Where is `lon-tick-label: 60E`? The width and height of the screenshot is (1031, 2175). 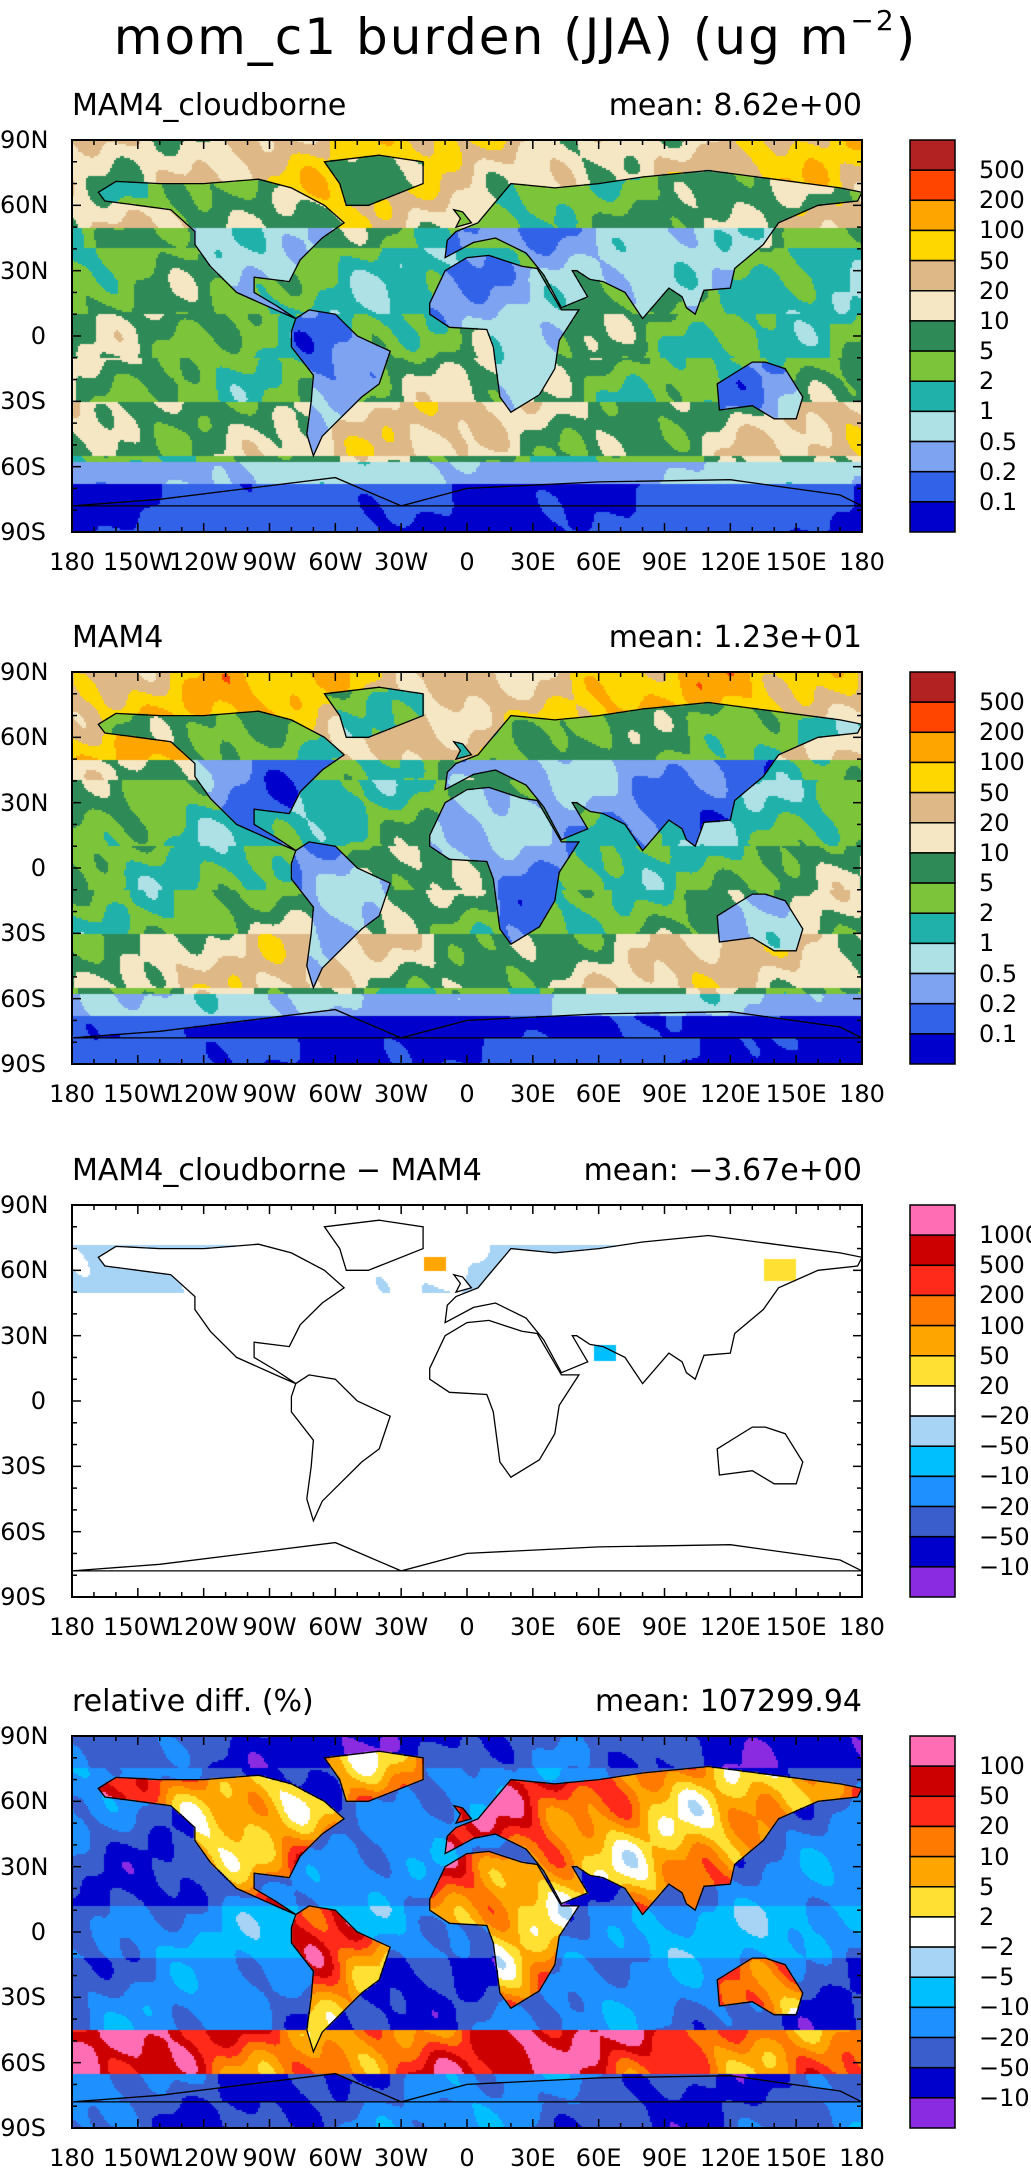 lon-tick-label: 60E is located at coordinates (598, 1627).